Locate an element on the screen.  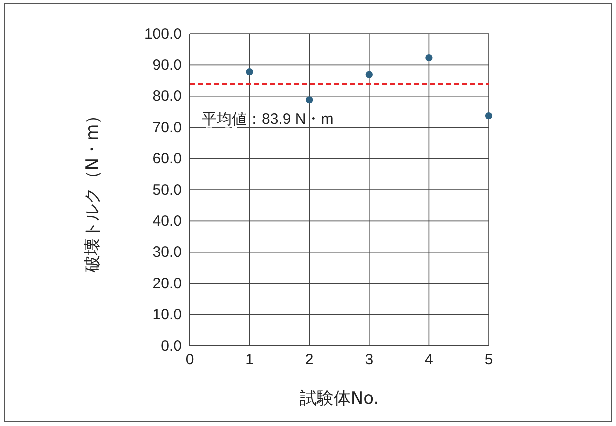
y-tick-label: 60.0 is located at coordinates (167, 159).